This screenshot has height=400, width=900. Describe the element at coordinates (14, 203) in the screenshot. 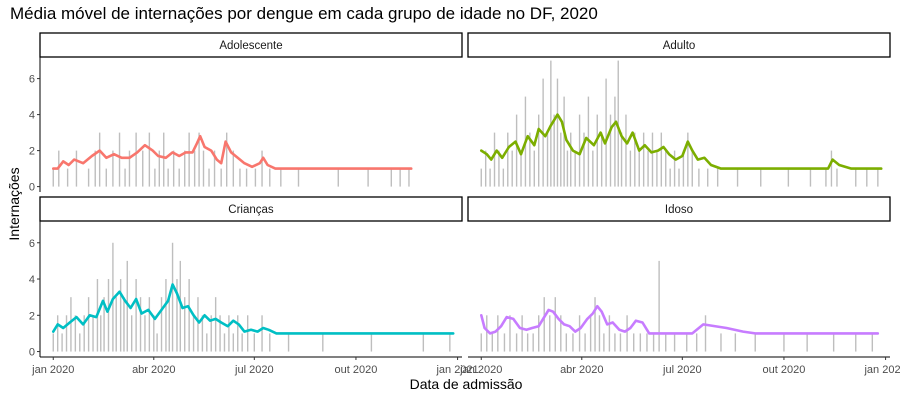

I see `y-axis-label: Internações` at that location.